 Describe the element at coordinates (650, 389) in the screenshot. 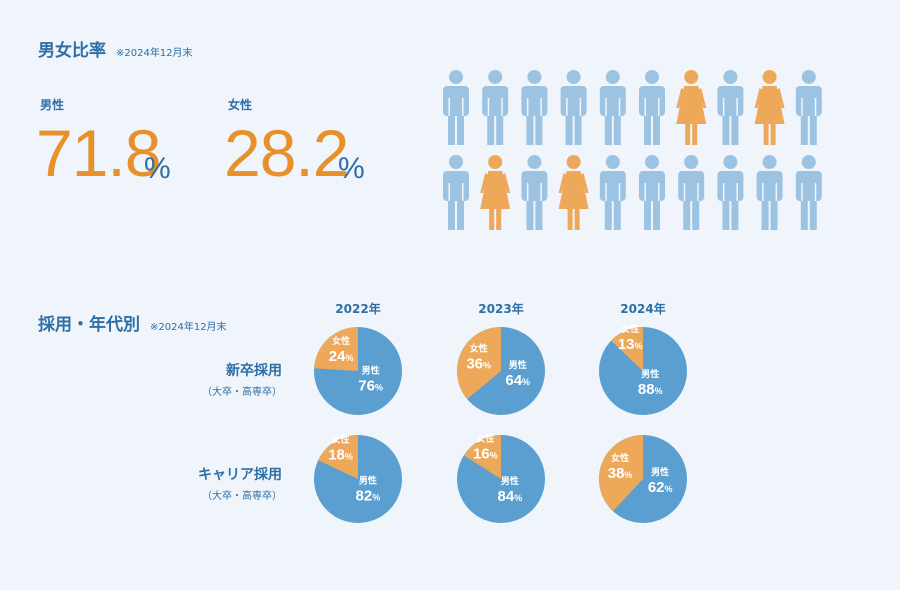

I see `pie-male-value: 88%` at that location.